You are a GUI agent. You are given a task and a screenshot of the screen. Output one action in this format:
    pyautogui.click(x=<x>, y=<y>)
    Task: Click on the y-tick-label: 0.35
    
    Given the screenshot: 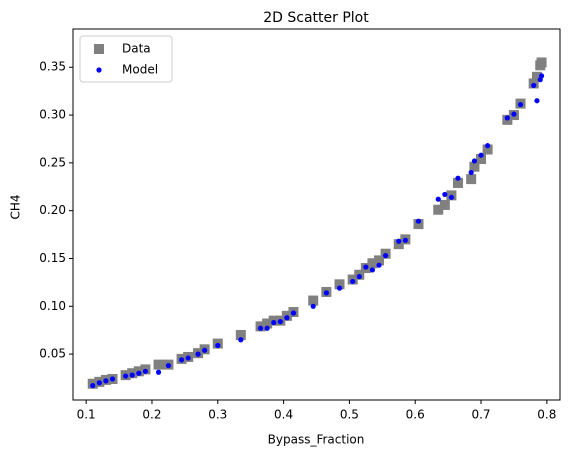 What is the action you would take?
    pyautogui.click(x=52, y=67)
    